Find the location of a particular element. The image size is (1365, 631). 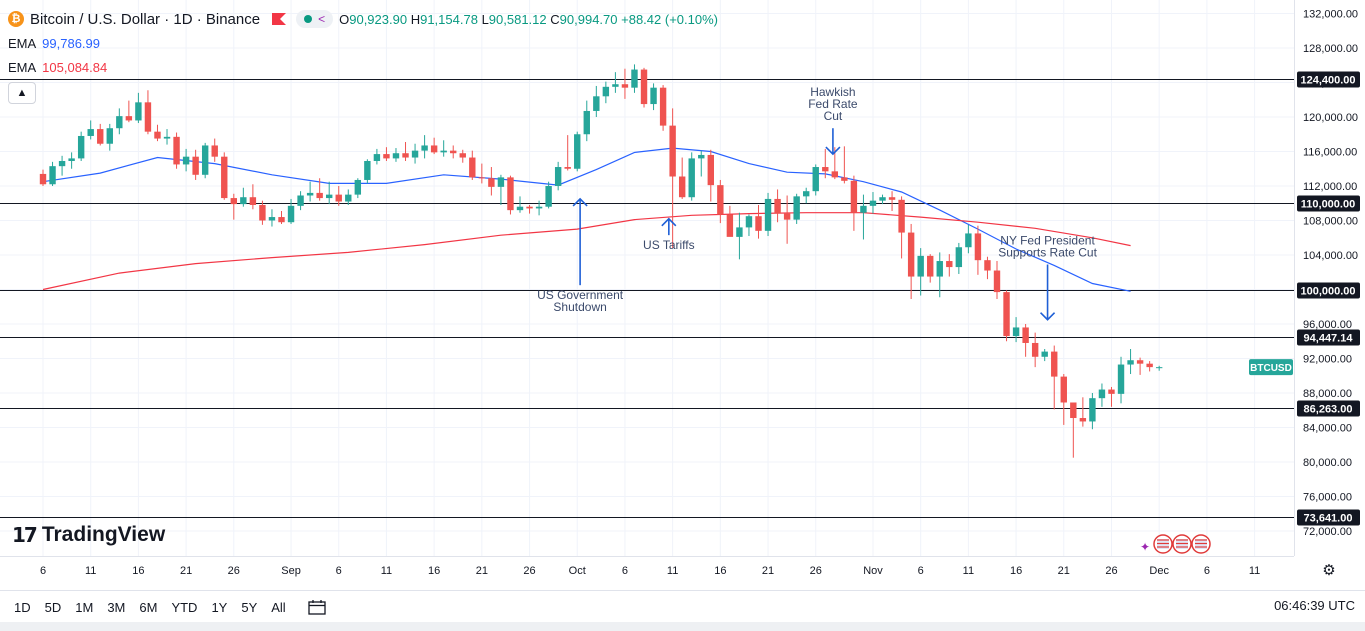

time-tick-label: Oct is located at coordinates (577, 571).